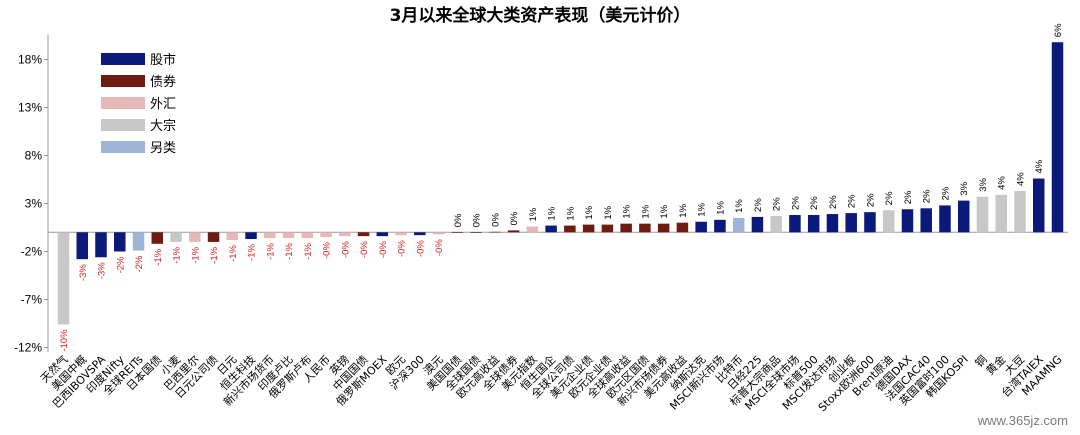 Image resolution: width=1080 pixels, height=435 pixels. I want to click on y-tick-label: -2%, so click(32, 252).